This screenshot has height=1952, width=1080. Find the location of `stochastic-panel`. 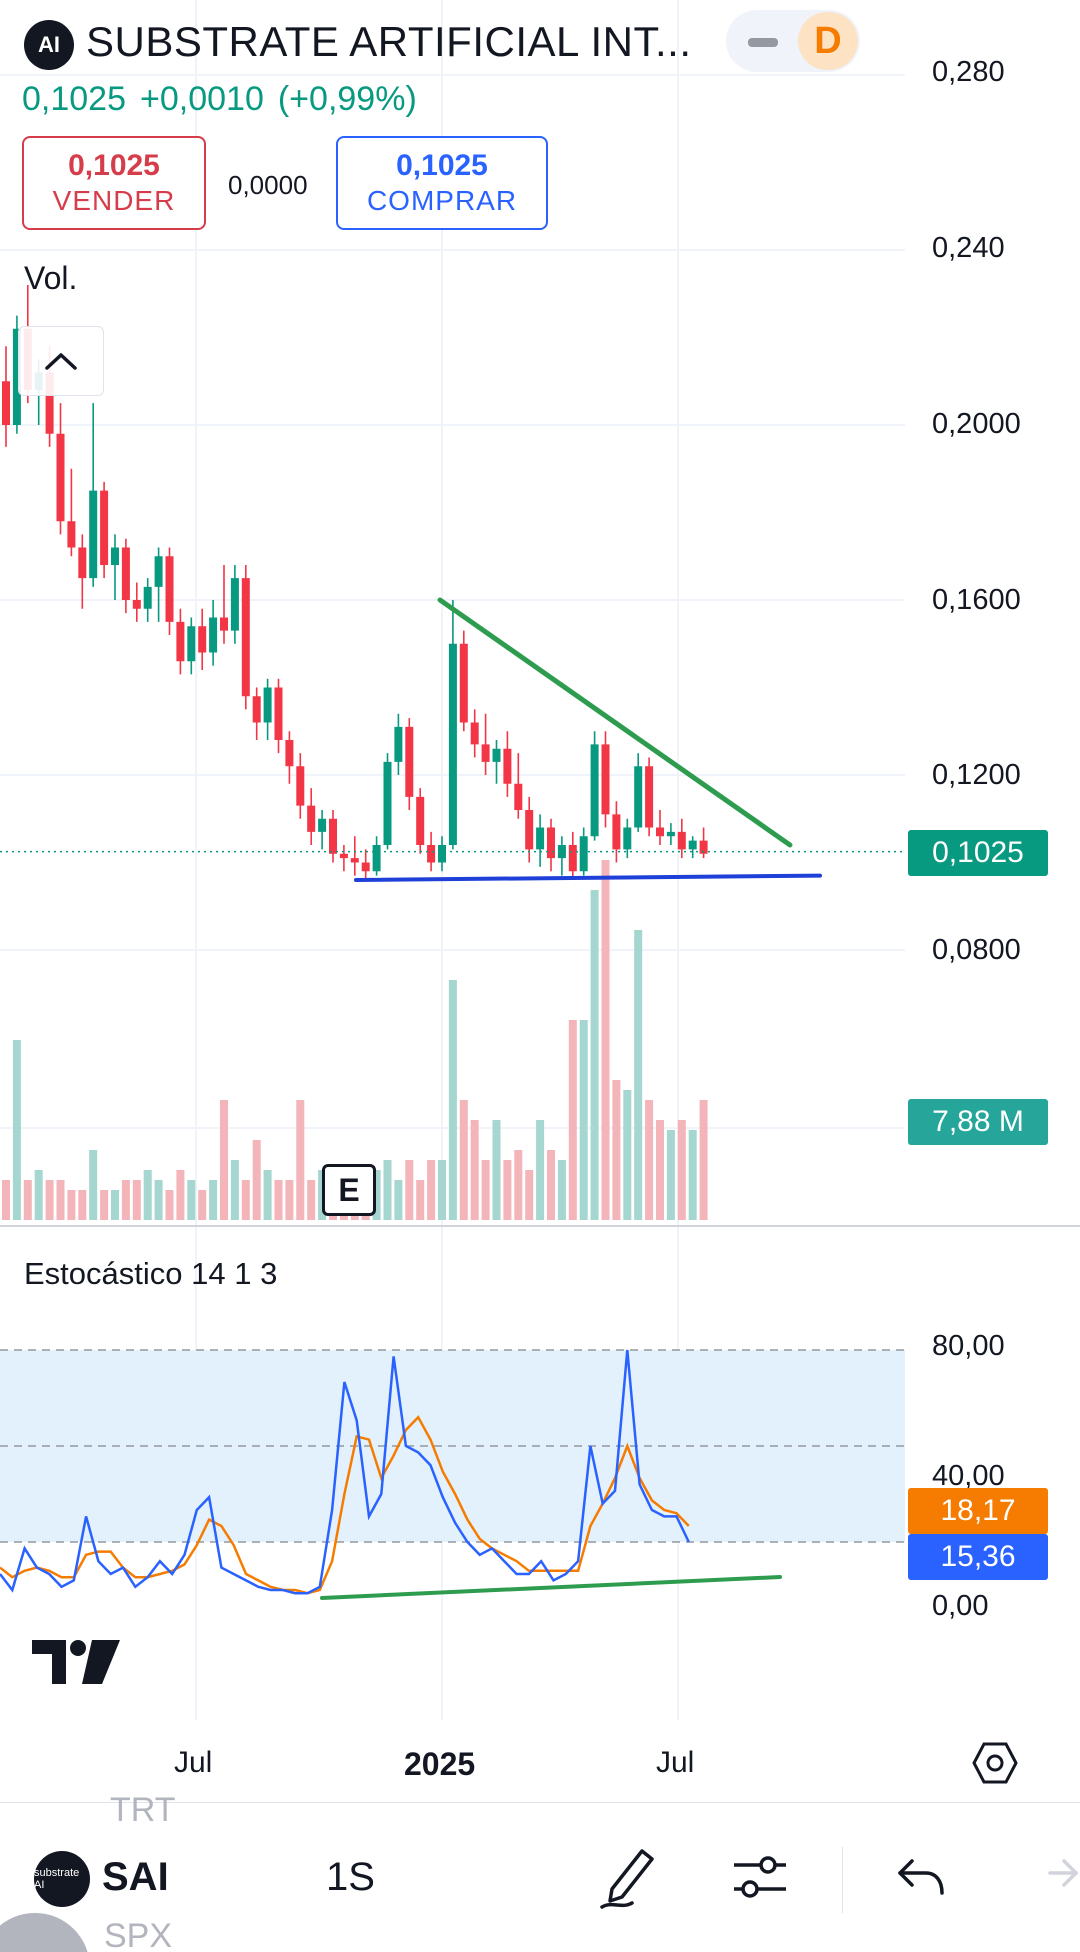

stochastic-panel is located at coordinates (452, 1474).